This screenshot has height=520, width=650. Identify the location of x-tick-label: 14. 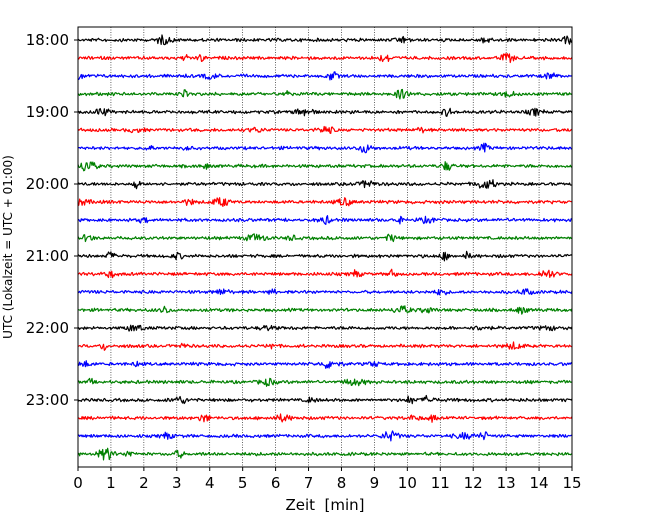
(539, 483).